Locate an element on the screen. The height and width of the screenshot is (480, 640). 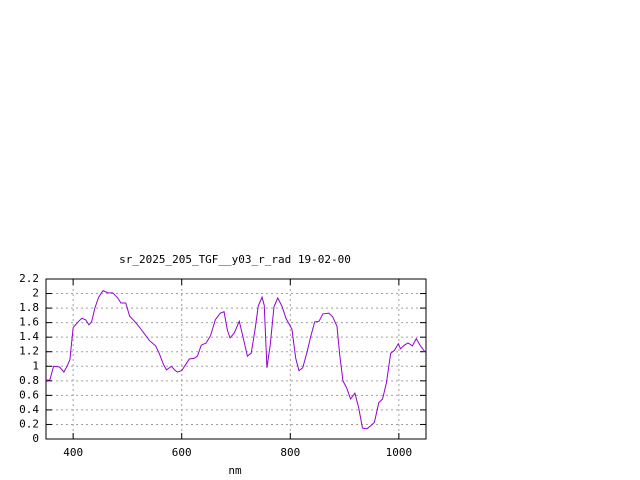
x-axis-label: nm is located at coordinates (235, 470).